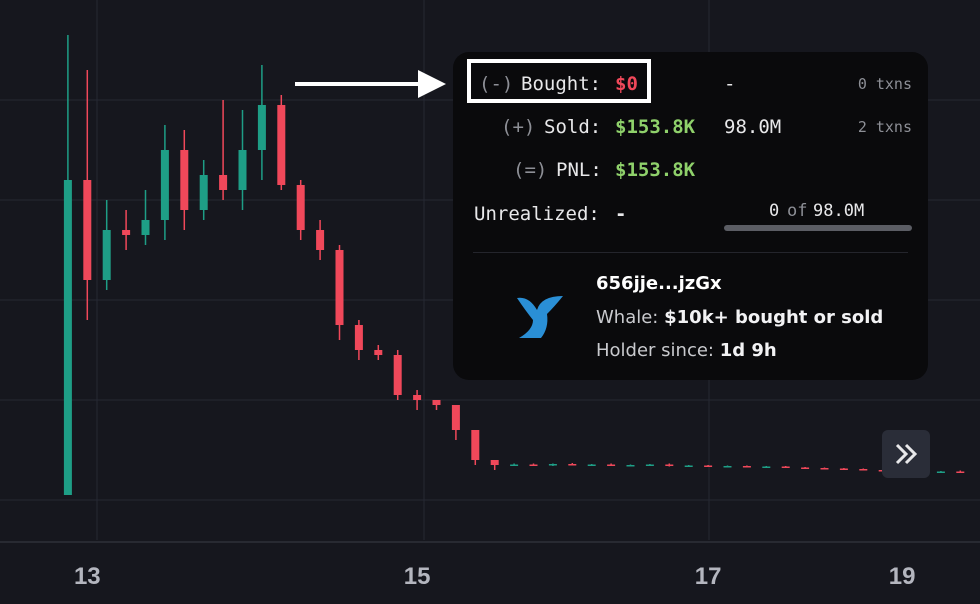 This screenshot has width=980, height=604. What do you see at coordinates (655, 350) in the screenshot?
I see `since-label: Holder since:` at bounding box center [655, 350].